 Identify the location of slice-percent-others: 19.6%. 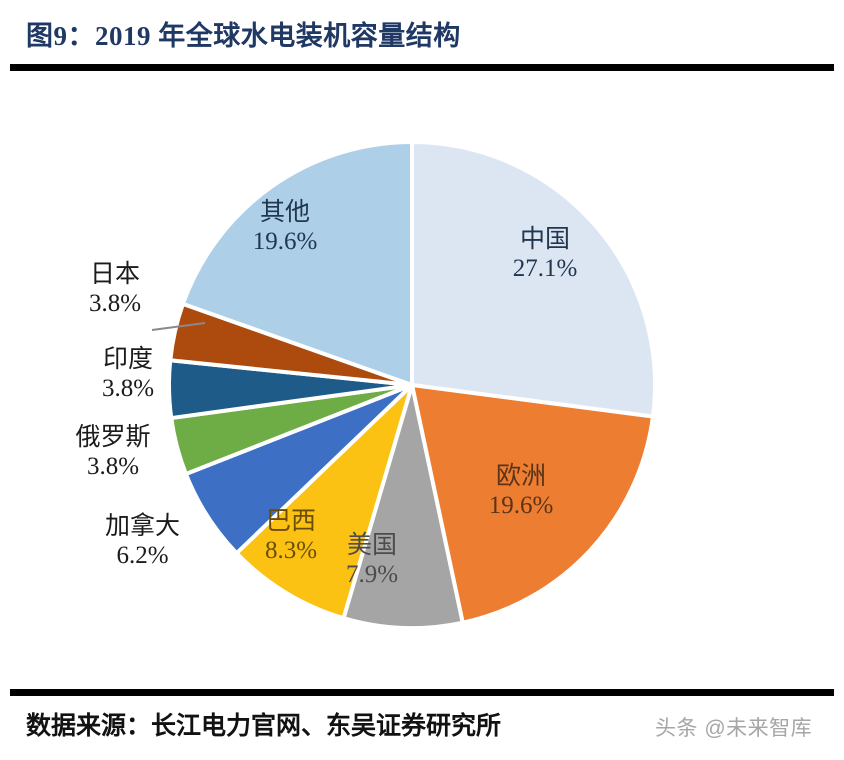
(285, 241).